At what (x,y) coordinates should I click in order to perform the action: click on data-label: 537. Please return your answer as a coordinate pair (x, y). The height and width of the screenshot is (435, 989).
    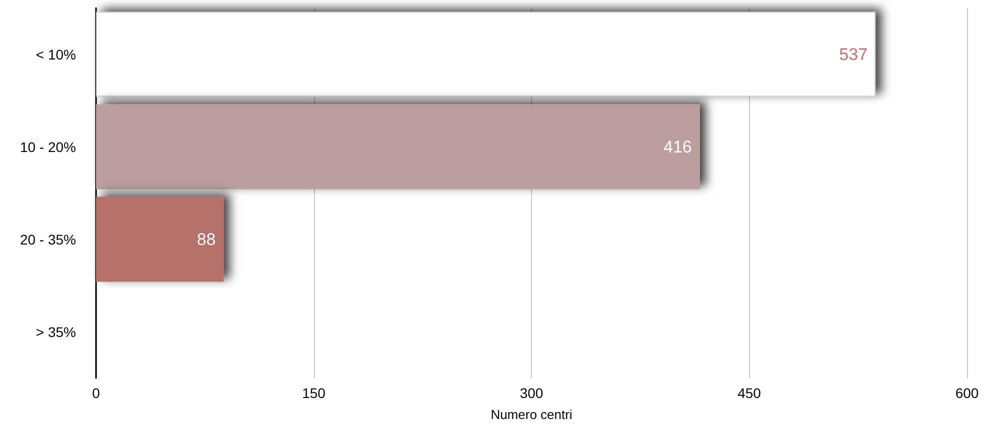
    Looking at the image, I should click on (853, 54).